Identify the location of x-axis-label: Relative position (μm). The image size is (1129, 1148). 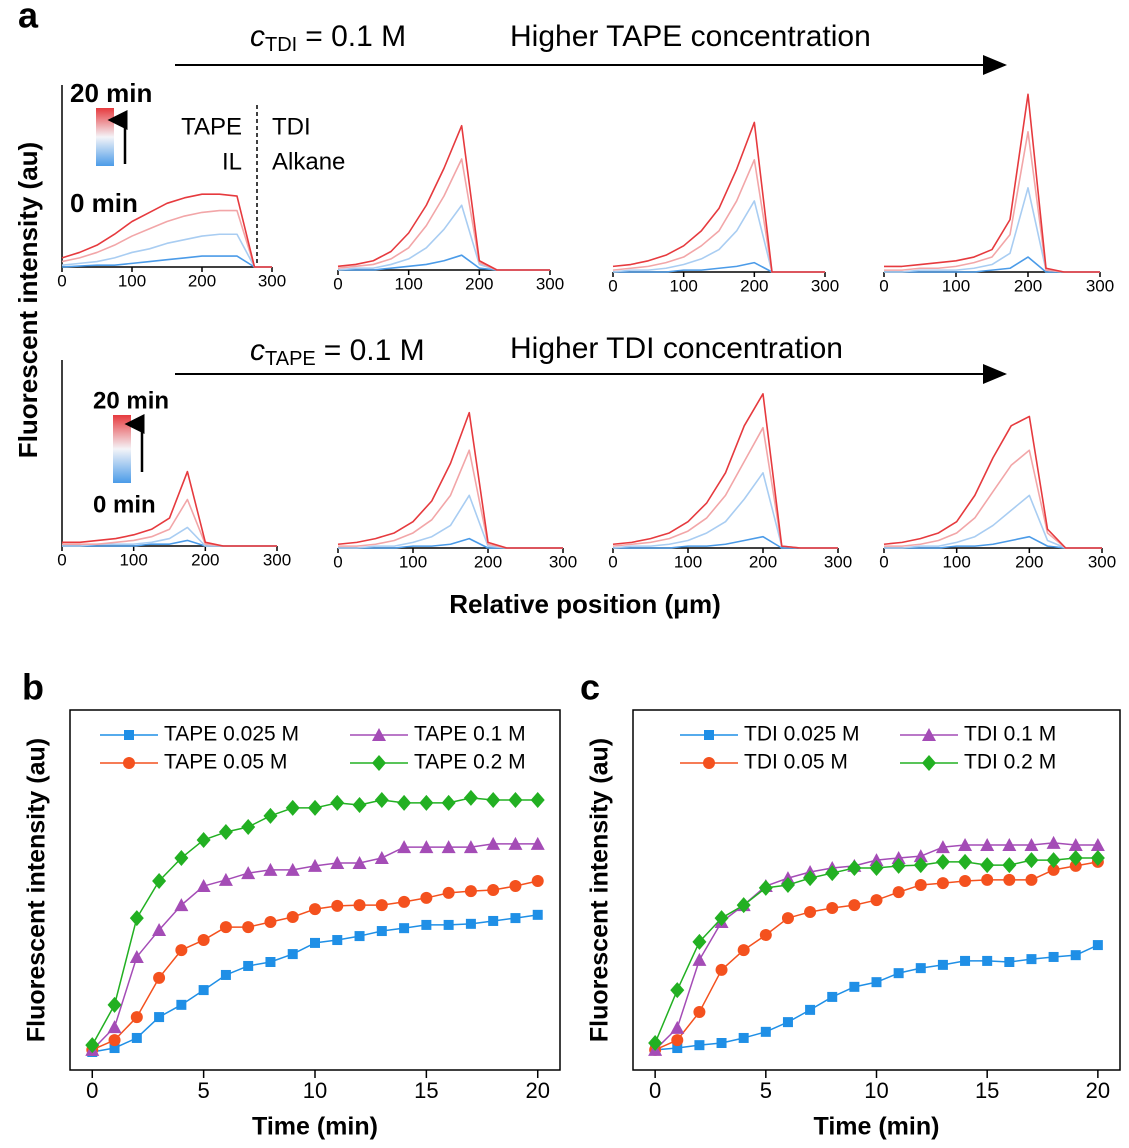
(585, 604).